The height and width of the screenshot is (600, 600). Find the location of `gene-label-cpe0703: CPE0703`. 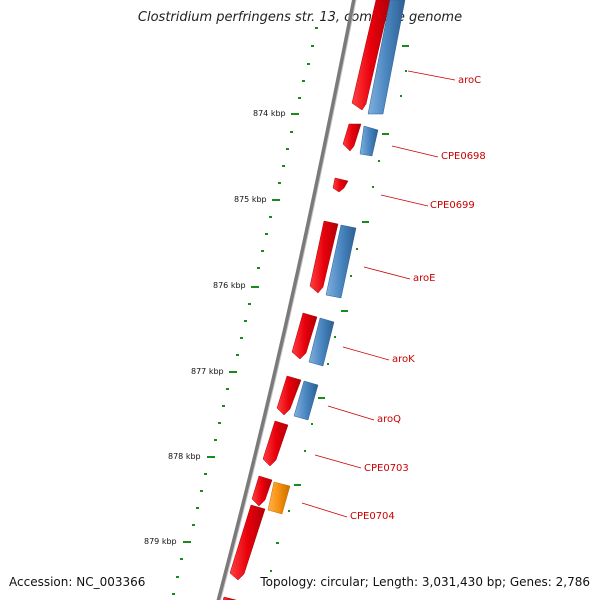

gene-label-cpe0703: CPE0703 is located at coordinates (386, 468).